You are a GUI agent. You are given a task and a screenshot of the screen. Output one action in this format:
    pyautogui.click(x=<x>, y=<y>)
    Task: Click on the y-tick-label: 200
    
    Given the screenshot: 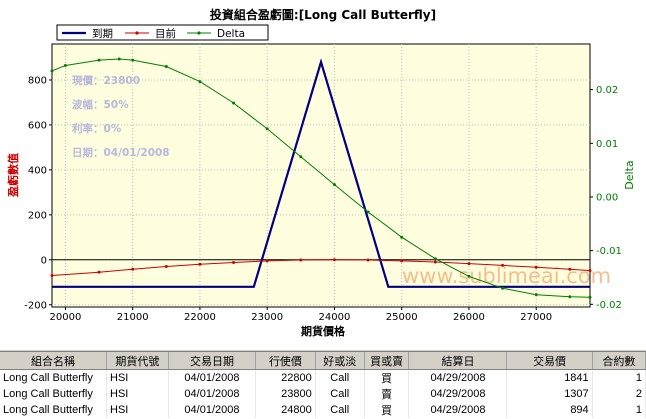 What is the action you would take?
    pyautogui.click(x=37, y=215)
    